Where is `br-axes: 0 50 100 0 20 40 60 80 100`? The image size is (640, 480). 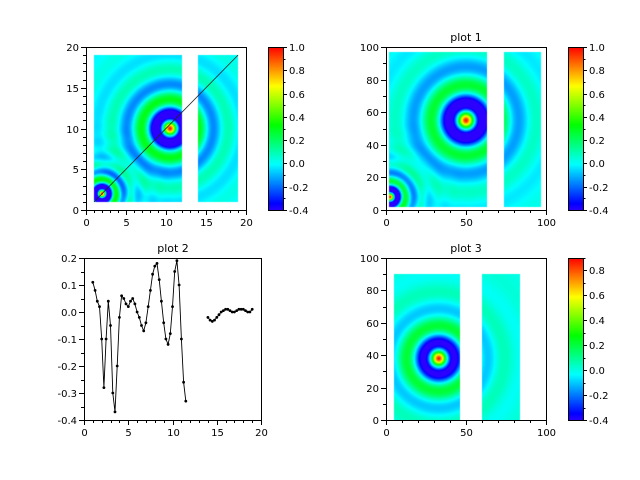
br-axes: 0 50 100 0 20 40 60 80 100 is located at coordinates (458, 346).